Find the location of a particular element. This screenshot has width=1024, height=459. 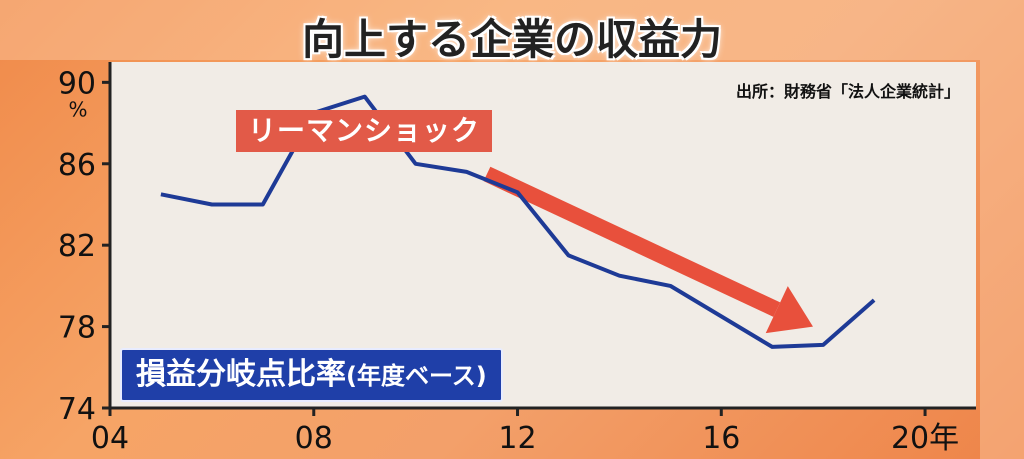

metric-label-sub: (年度ベース) is located at coordinates (416, 376).